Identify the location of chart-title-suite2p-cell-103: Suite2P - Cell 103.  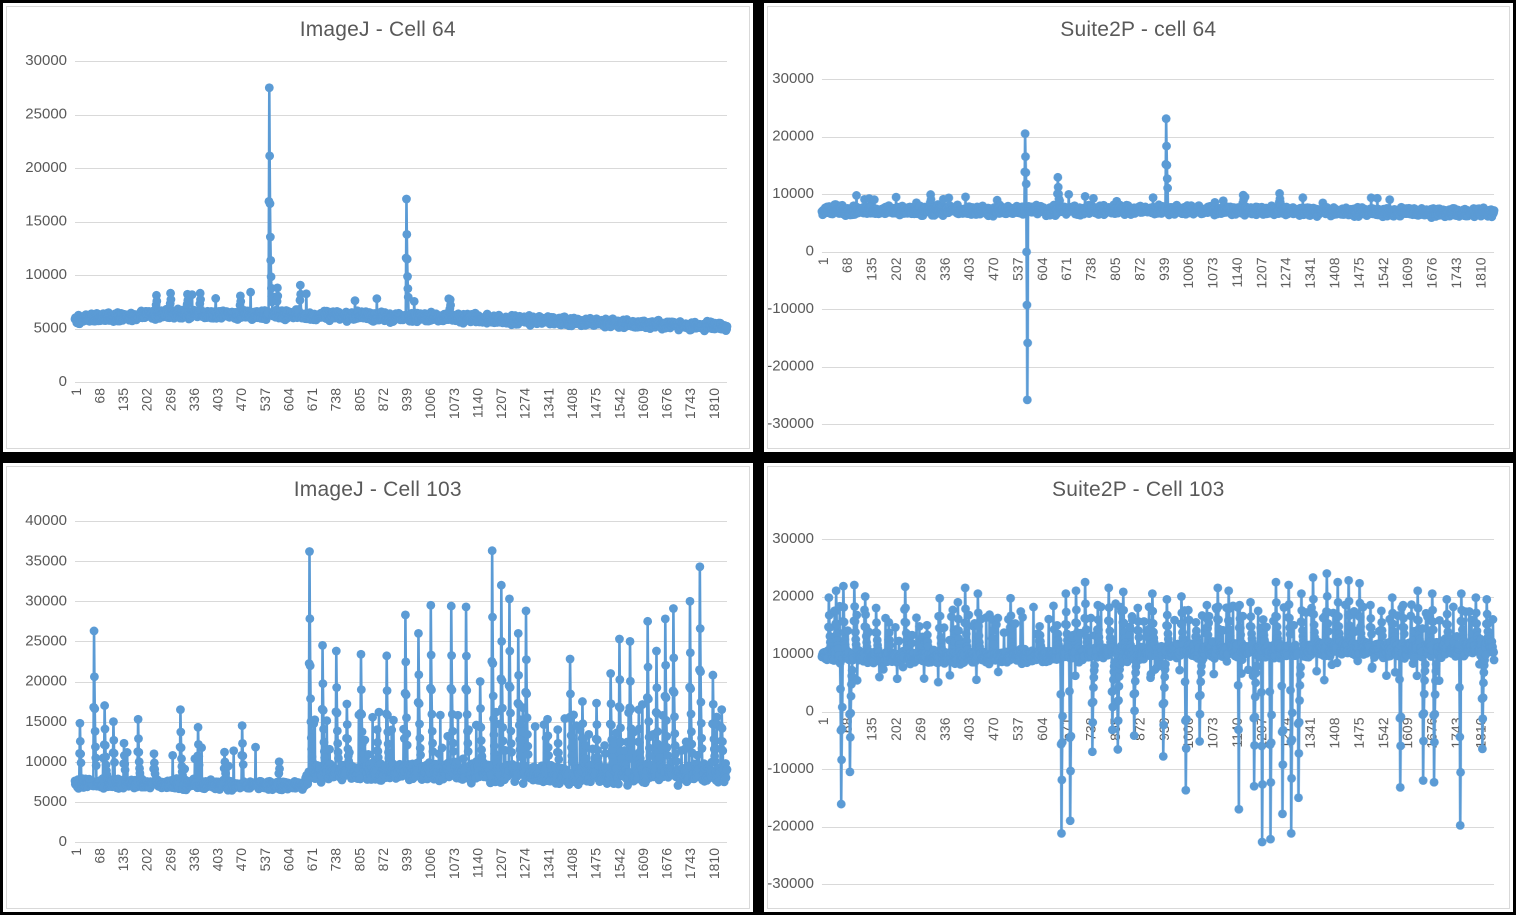
(1138, 489).